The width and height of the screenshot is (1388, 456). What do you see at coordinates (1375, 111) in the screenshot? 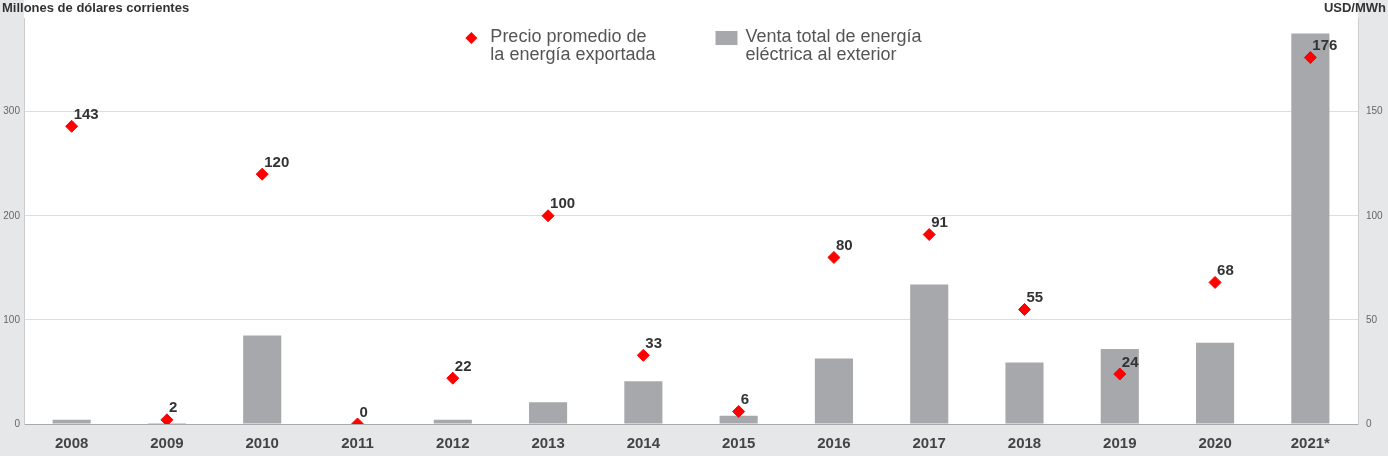
I see `y2-tick-label: 150` at bounding box center [1375, 111].